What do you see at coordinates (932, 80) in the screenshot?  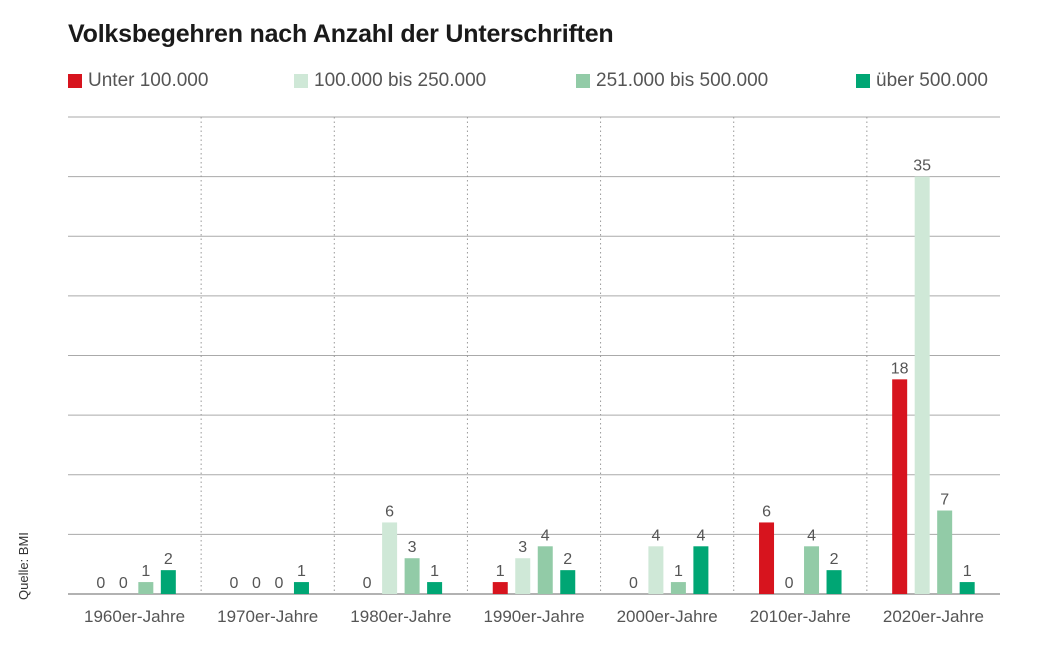 I see `legend-label: über 500.000` at bounding box center [932, 80].